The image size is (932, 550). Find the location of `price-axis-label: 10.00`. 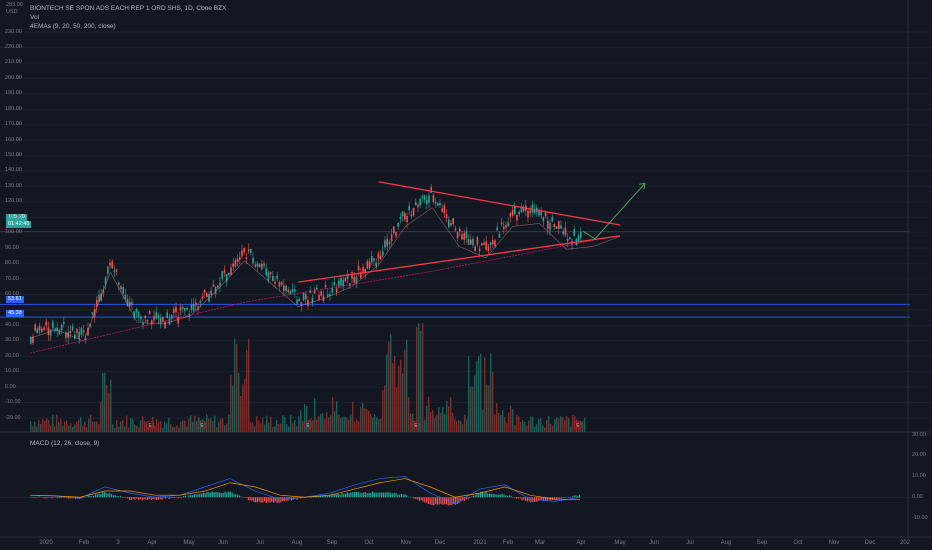

price-axis-label: 10.00 is located at coordinates (12, 371).